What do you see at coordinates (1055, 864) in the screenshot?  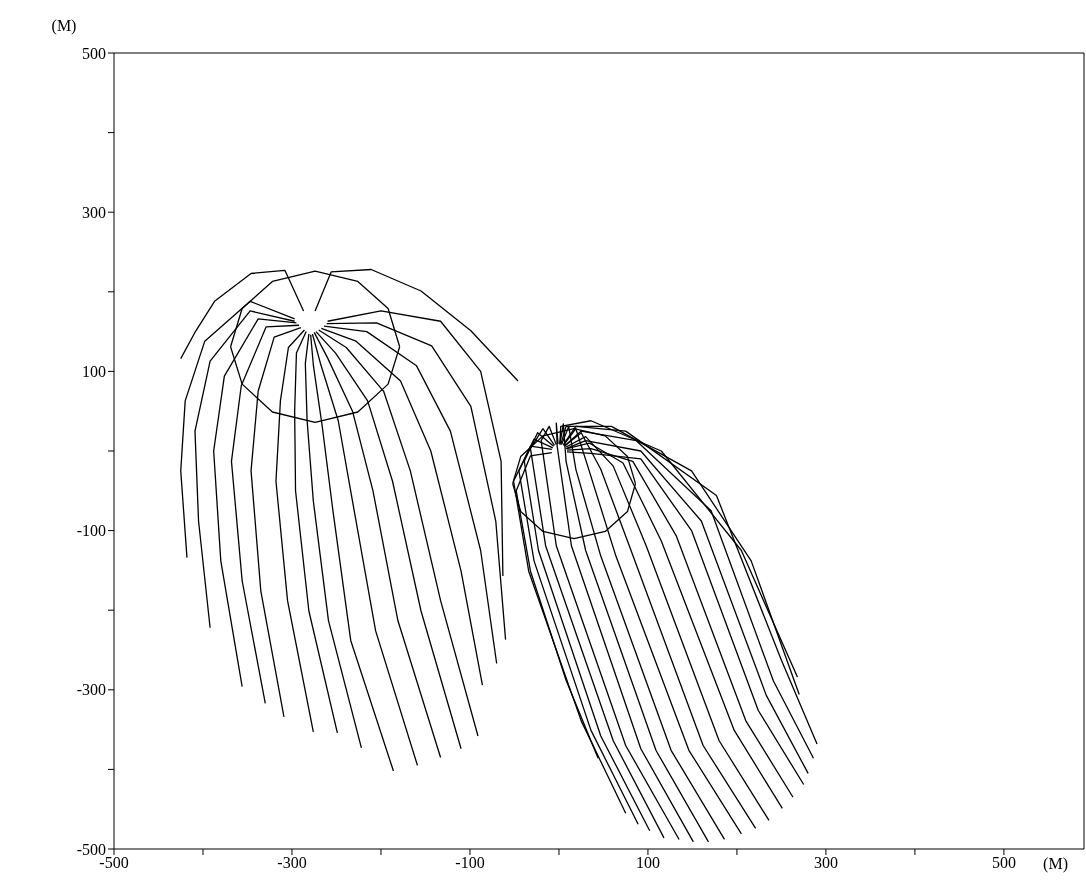 I see `x-axis-title: (M)` at bounding box center [1055, 864].